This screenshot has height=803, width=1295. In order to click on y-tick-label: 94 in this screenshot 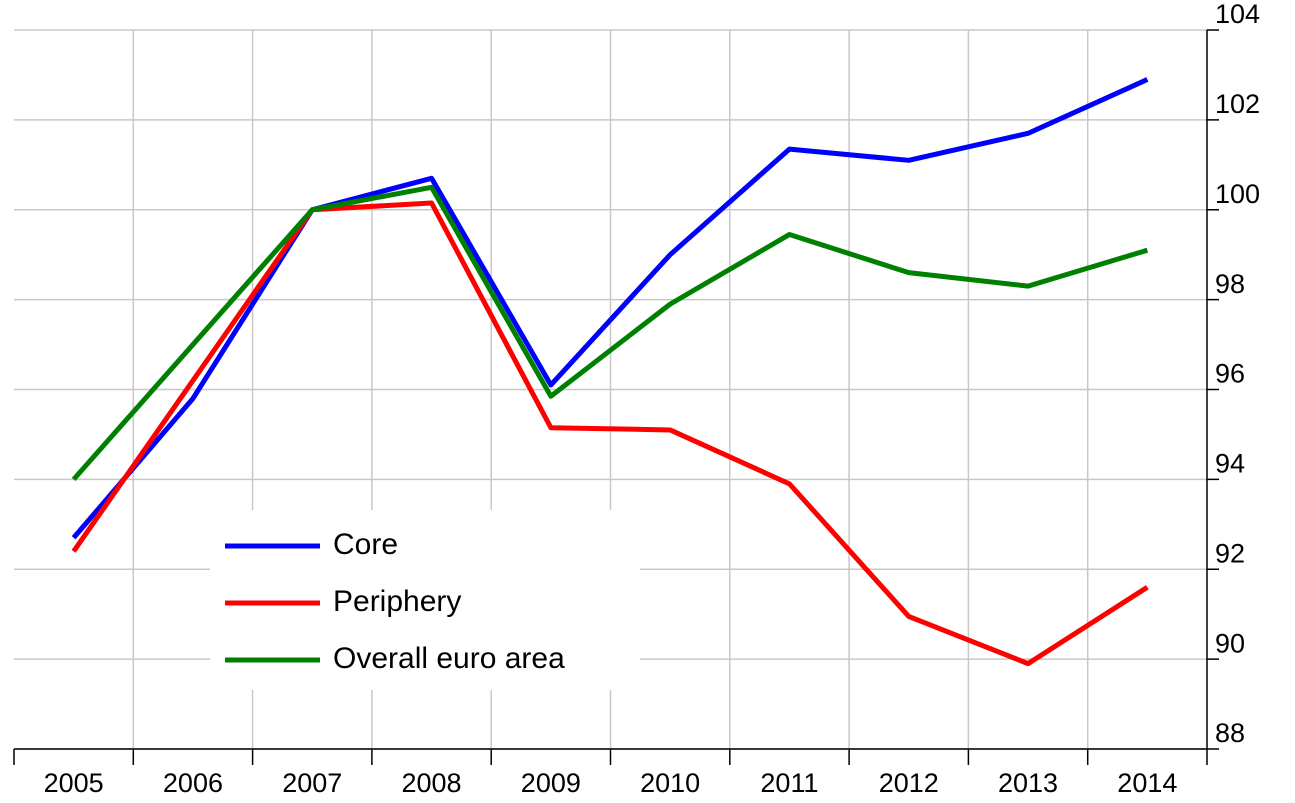, I will do `click(1230, 464)`.